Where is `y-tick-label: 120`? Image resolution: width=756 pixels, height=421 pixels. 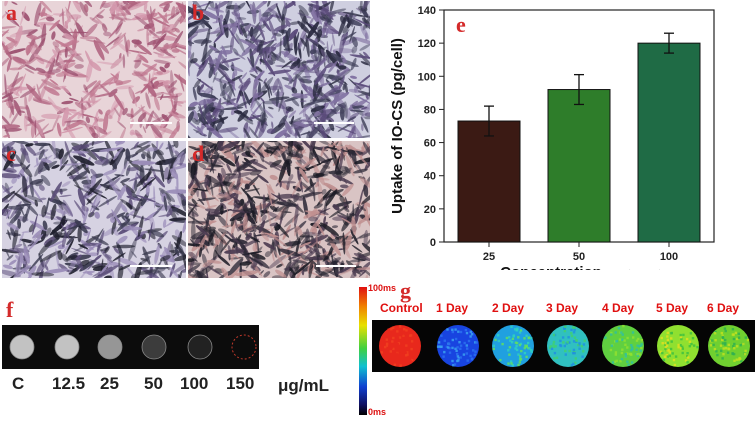
y-tick-label: 120 is located at coordinates (427, 44).